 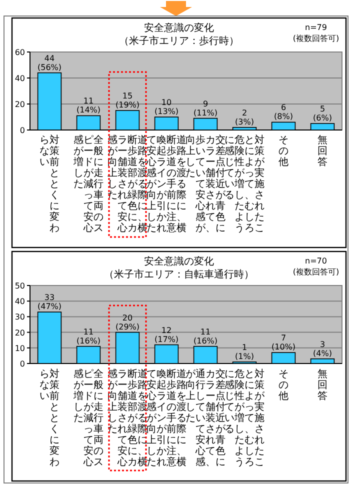 I want to click on data-label: 2 (3%), so click(x=244, y=117).